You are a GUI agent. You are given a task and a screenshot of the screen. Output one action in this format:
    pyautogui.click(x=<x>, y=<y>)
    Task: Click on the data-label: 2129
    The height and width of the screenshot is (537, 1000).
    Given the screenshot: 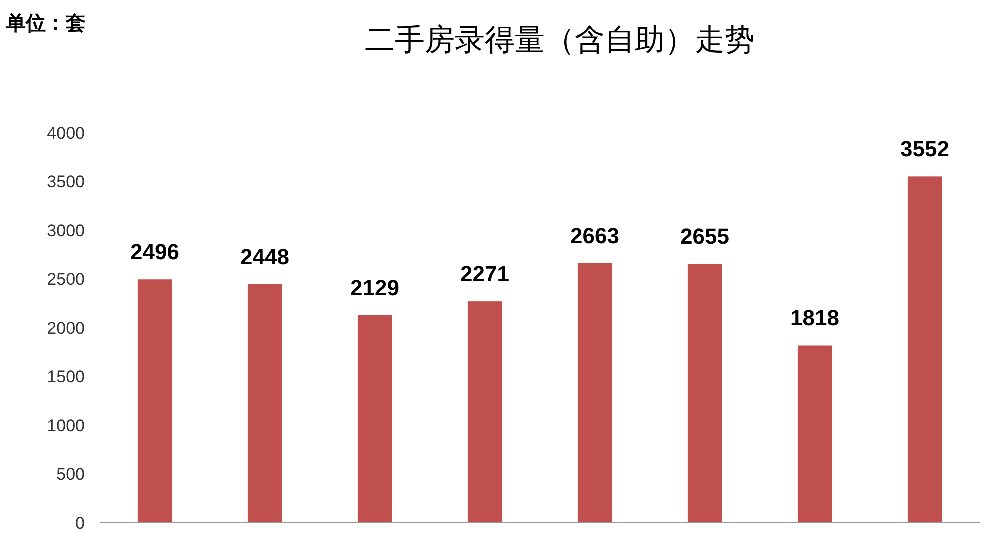 What is the action you would take?
    pyautogui.click(x=375, y=287)
    